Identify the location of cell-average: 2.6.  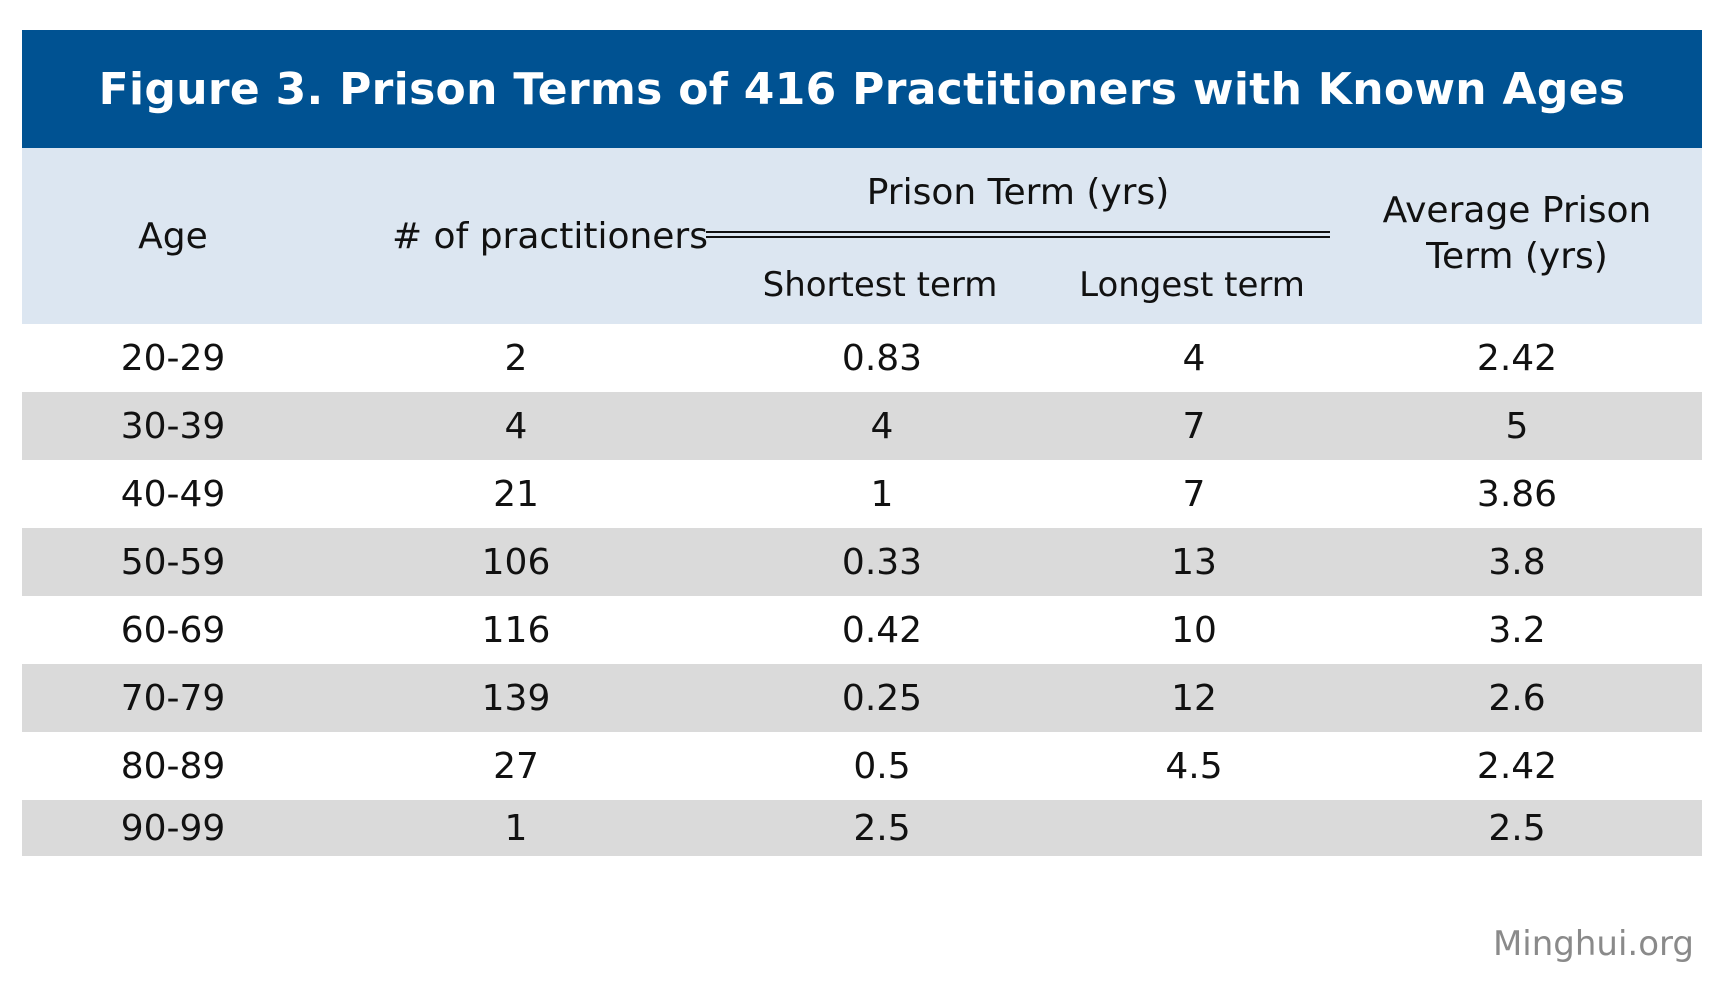
(1517, 698).